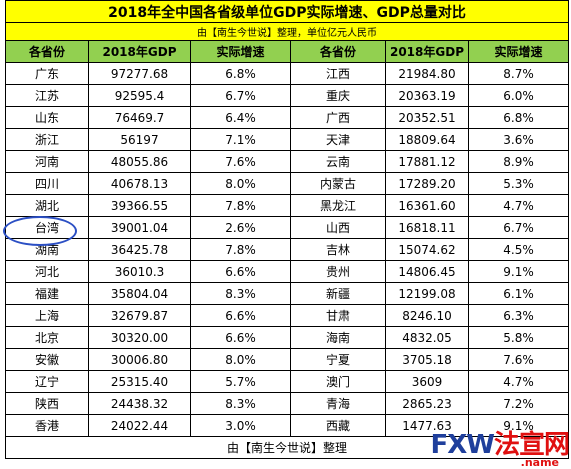 The width and height of the screenshot is (571, 469). What do you see at coordinates (427, 337) in the screenshot?
I see `cell: 4832.05` at bounding box center [427, 337].